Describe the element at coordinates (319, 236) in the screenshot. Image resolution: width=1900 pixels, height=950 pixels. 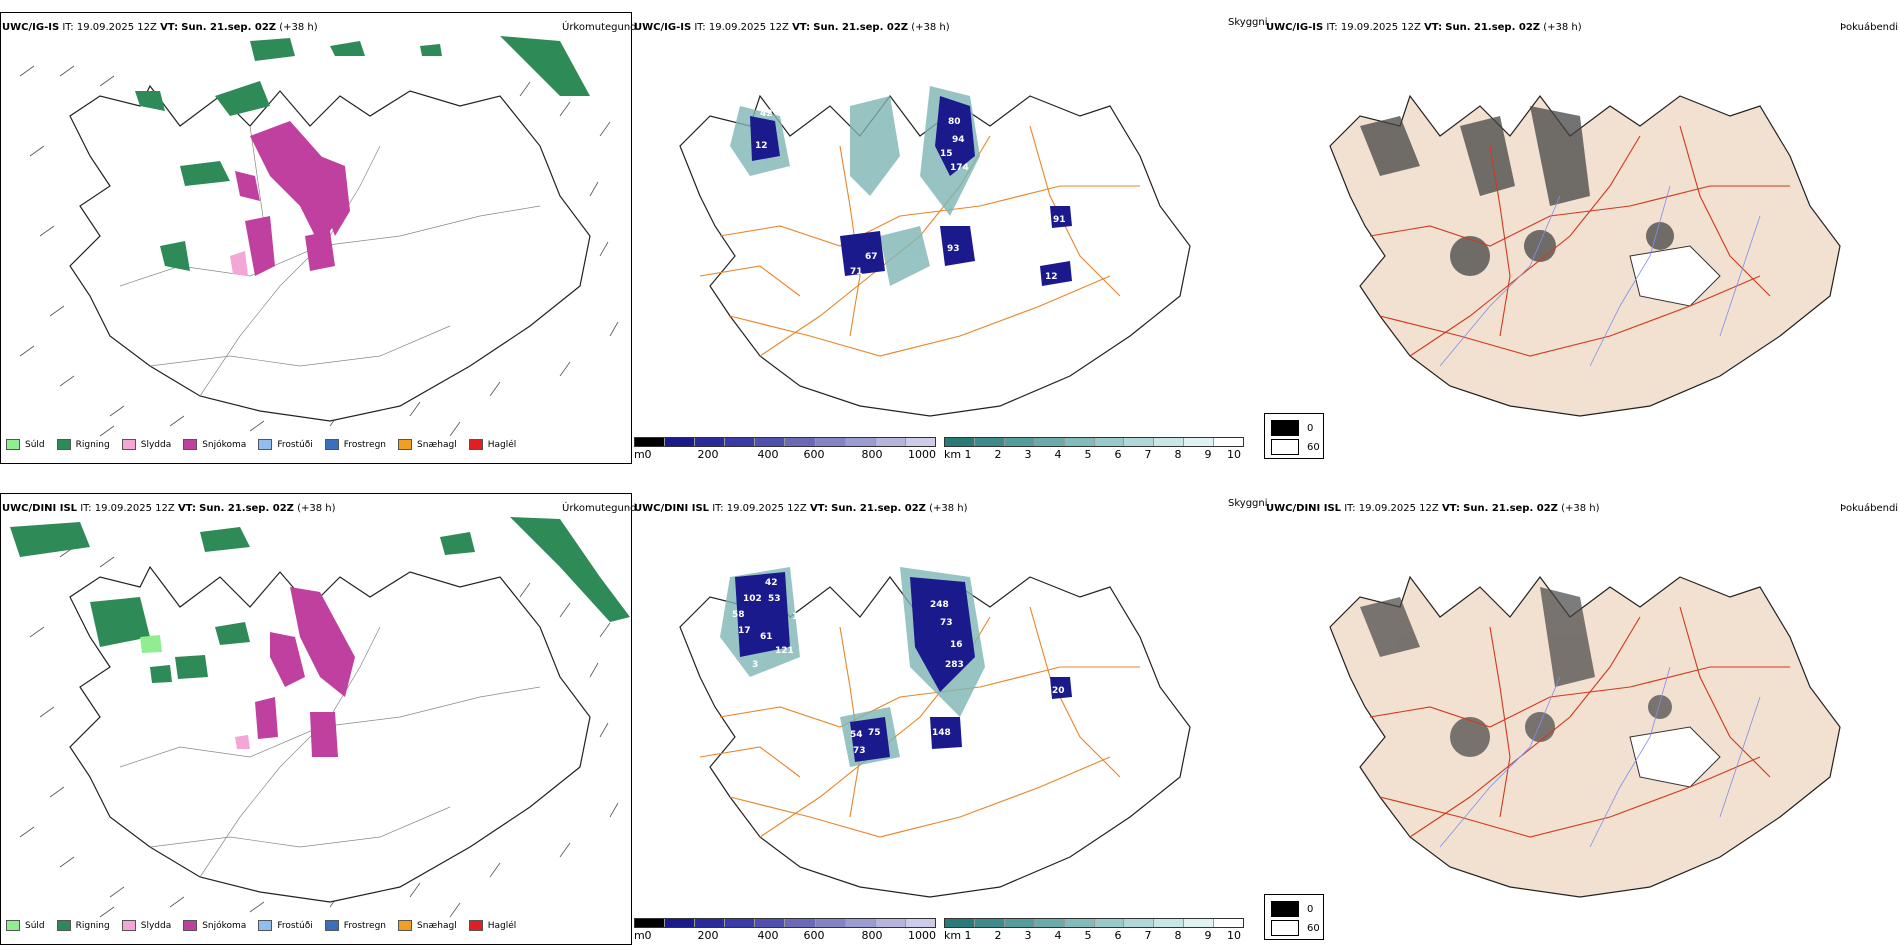
I see `precip-map-top` at that location.